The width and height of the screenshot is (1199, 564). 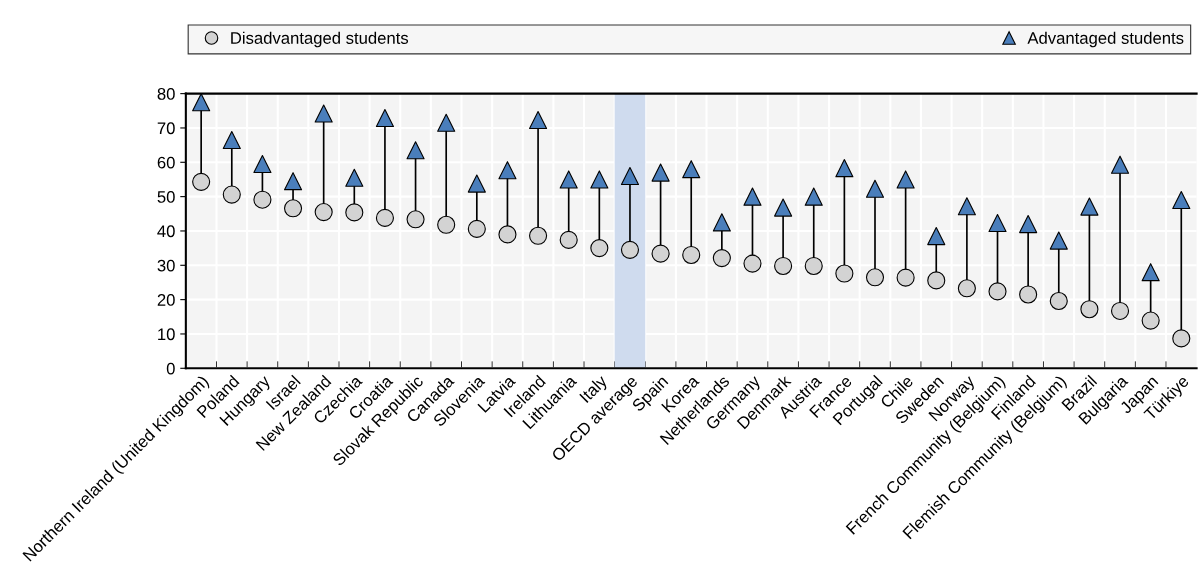 I want to click on y-tick-label: 10, so click(x=166, y=334).